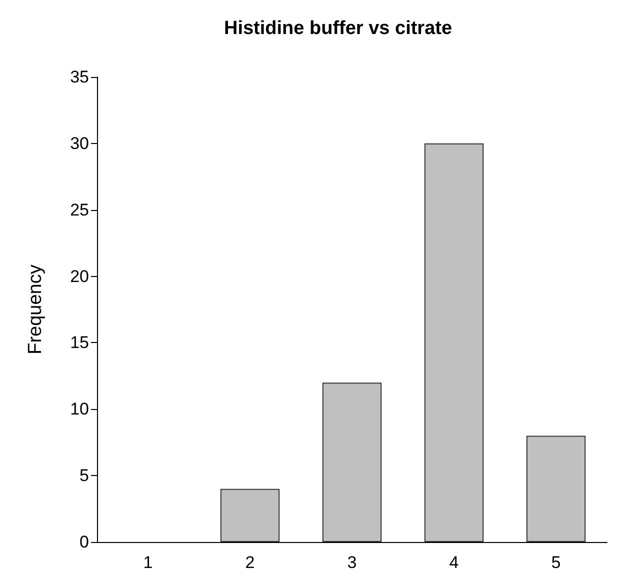 This screenshot has height=581, width=619. What do you see at coordinates (84, 542) in the screenshot?
I see `y-tick-label: 0` at bounding box center [84, 542].